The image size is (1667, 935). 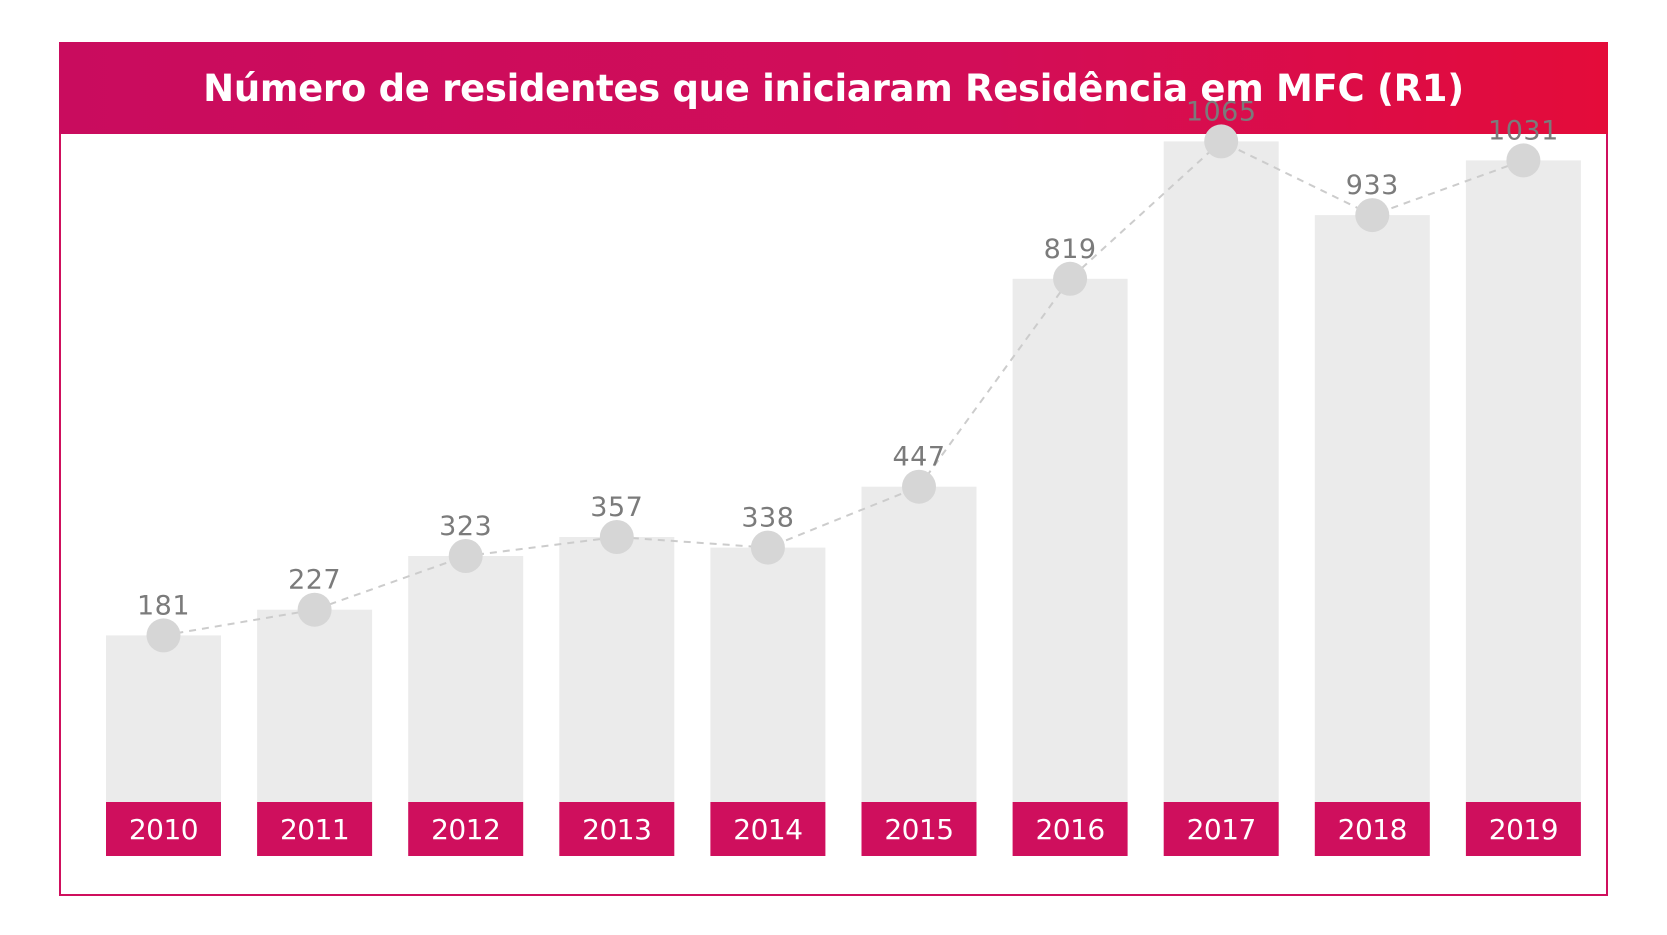 What do you see at coordinates (314, 609) in the screenshot?
I see `marker-2011` at bounding box center [314, 609].